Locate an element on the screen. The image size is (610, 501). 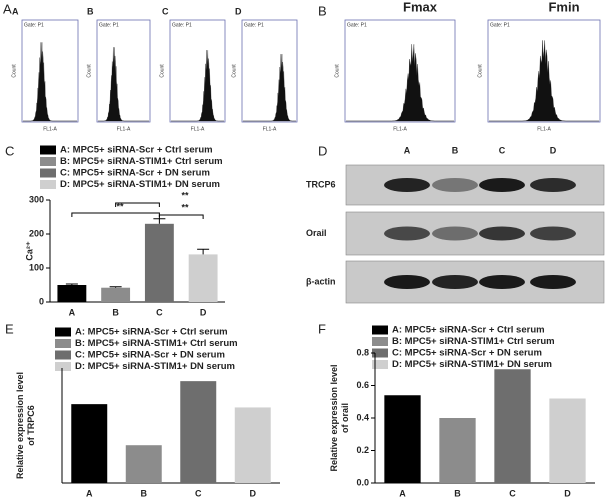
panel-label: E is located at coordinates (9, 328).